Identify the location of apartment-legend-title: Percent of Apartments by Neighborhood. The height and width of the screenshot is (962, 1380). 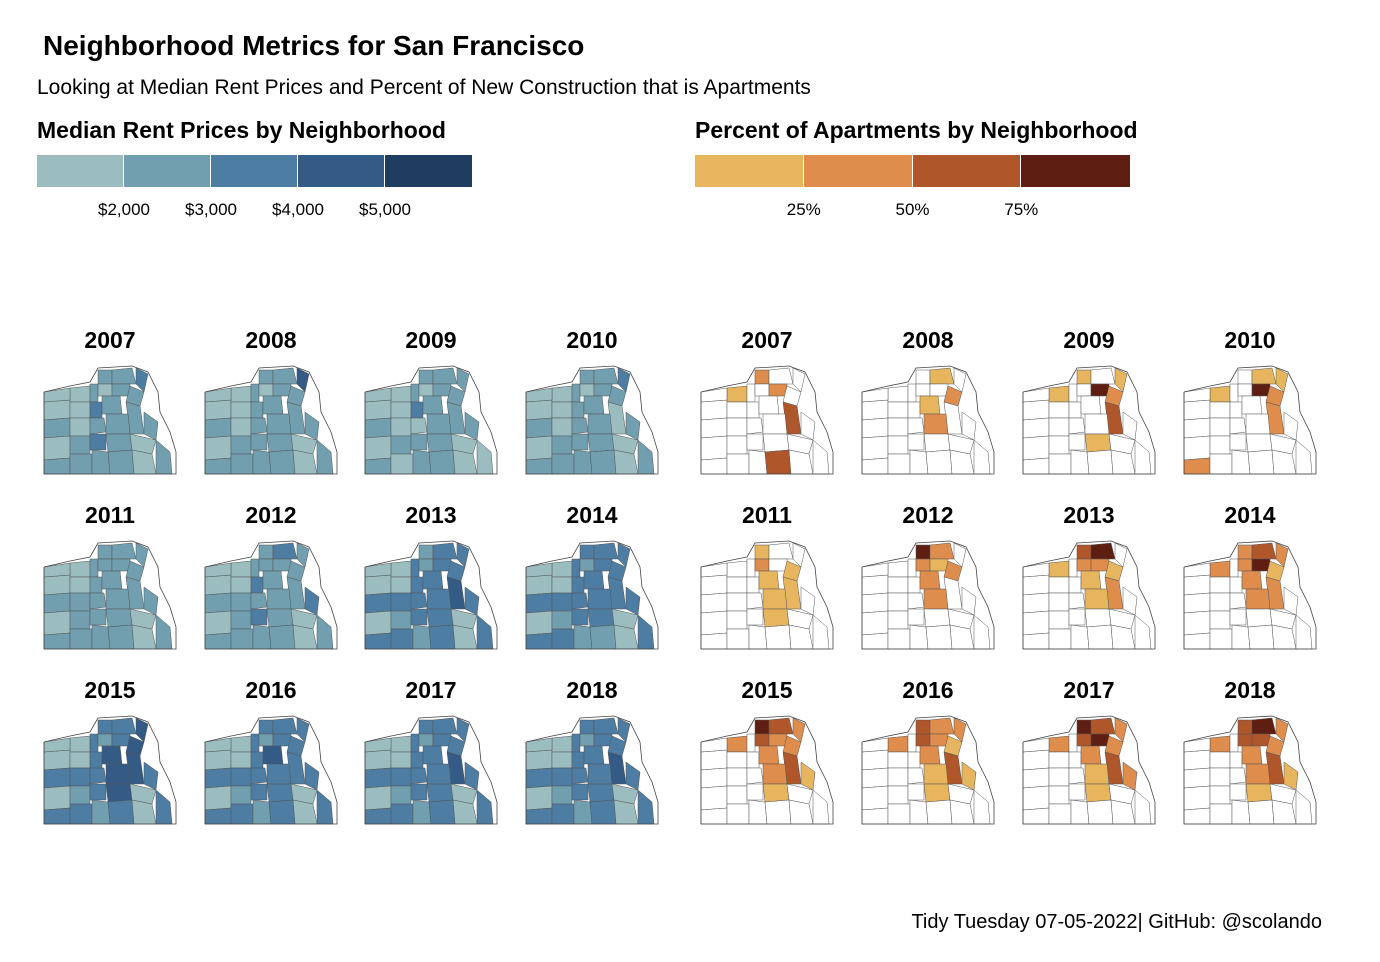
(916, 130).